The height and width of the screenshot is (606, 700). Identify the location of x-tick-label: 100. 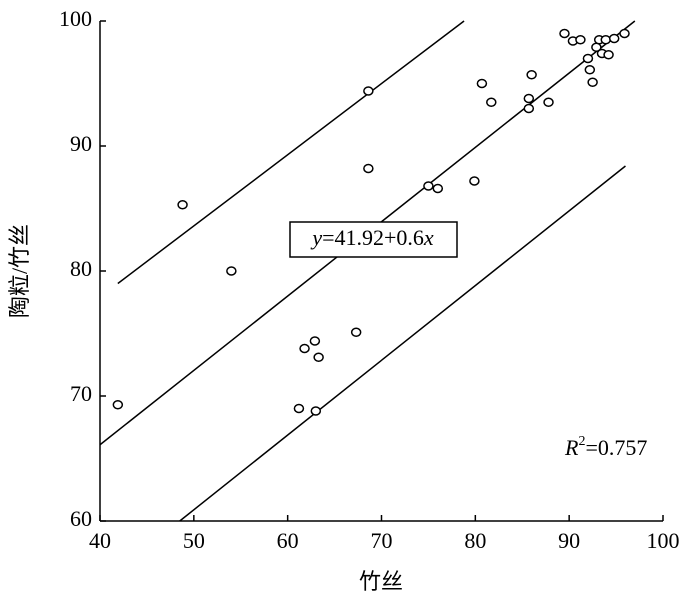
(663, 540).